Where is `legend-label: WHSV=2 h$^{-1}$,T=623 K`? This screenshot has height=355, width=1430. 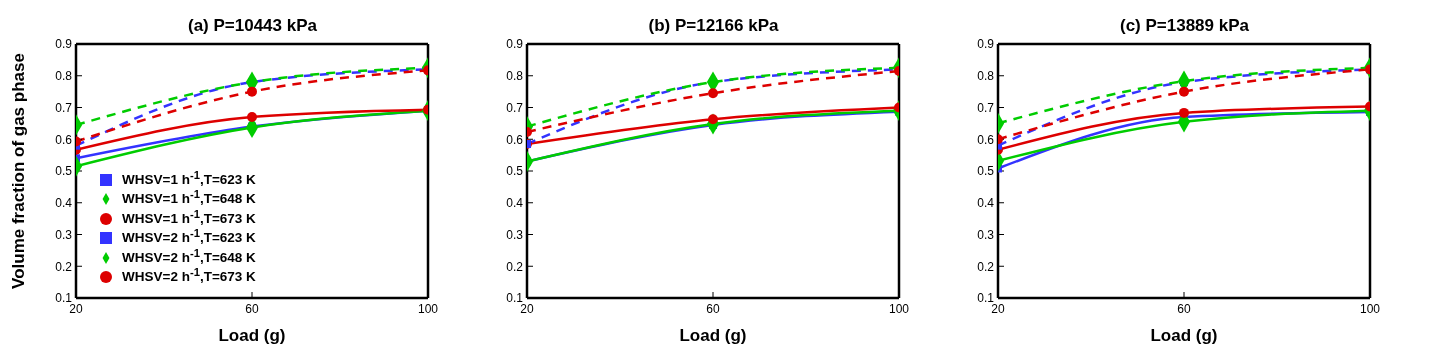 legend-label: WHSV=2 h$^{-1}$,T=623 K is located at coordinates (189, 235).